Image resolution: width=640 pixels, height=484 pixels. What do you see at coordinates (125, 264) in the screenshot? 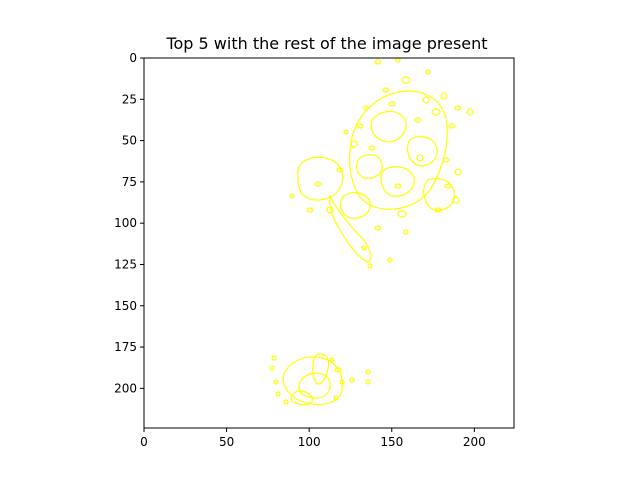
I see `y-tick-label: 125` at bounding box center [125, 264].